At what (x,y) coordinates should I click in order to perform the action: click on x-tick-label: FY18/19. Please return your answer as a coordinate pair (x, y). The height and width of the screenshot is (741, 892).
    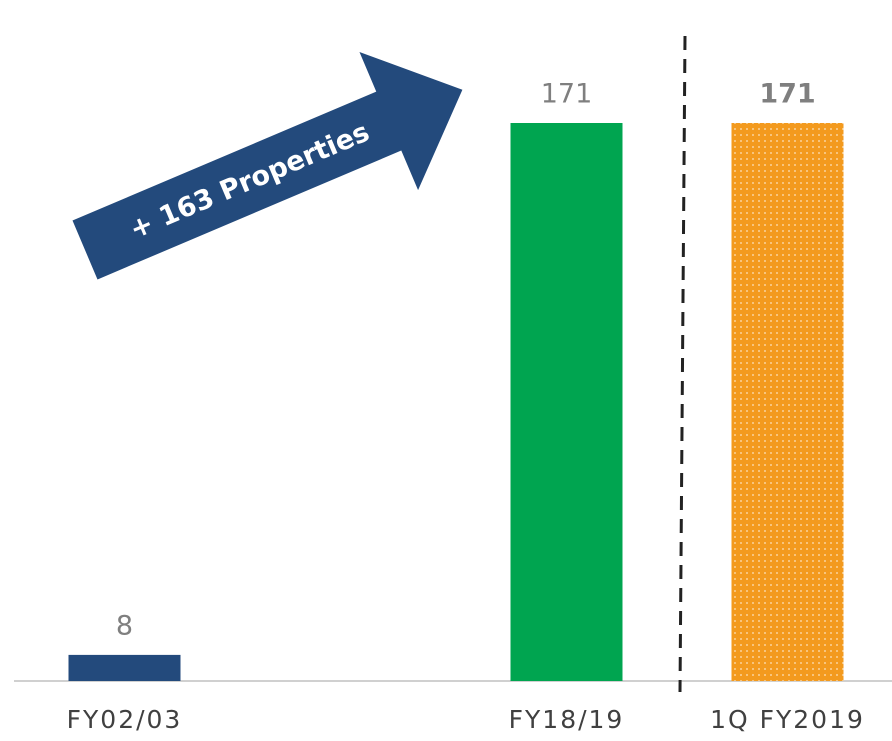
    Looking at the image, I should click on (567, 719).